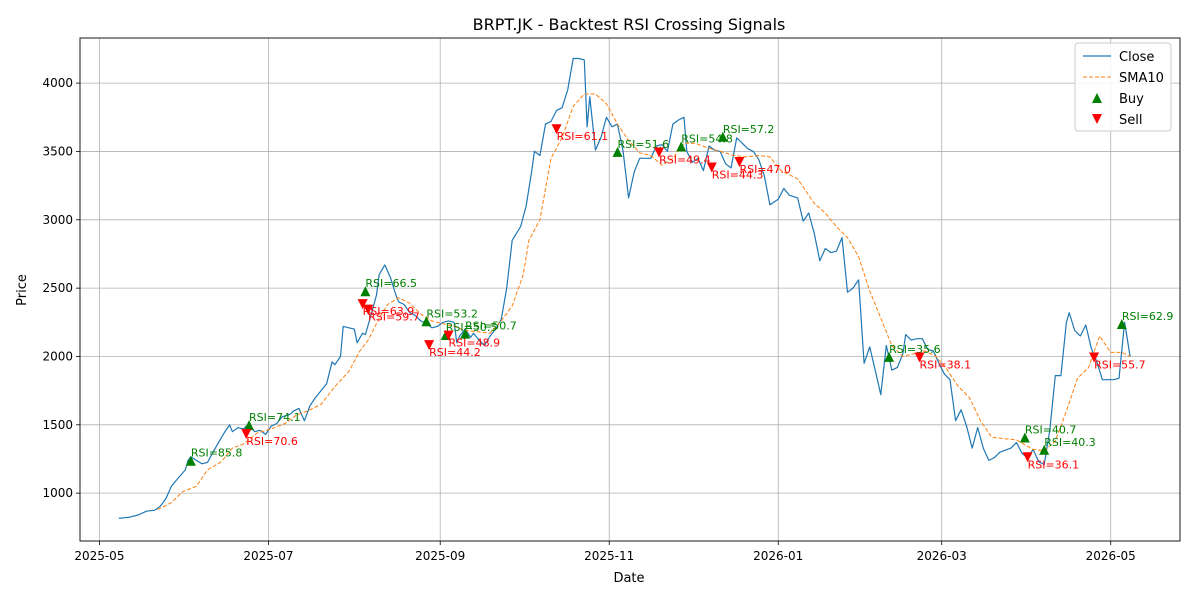 The width and height of the screenshot is (1200, 604). I want to click on x-tick-label: 2025-09, so click(440, 556).